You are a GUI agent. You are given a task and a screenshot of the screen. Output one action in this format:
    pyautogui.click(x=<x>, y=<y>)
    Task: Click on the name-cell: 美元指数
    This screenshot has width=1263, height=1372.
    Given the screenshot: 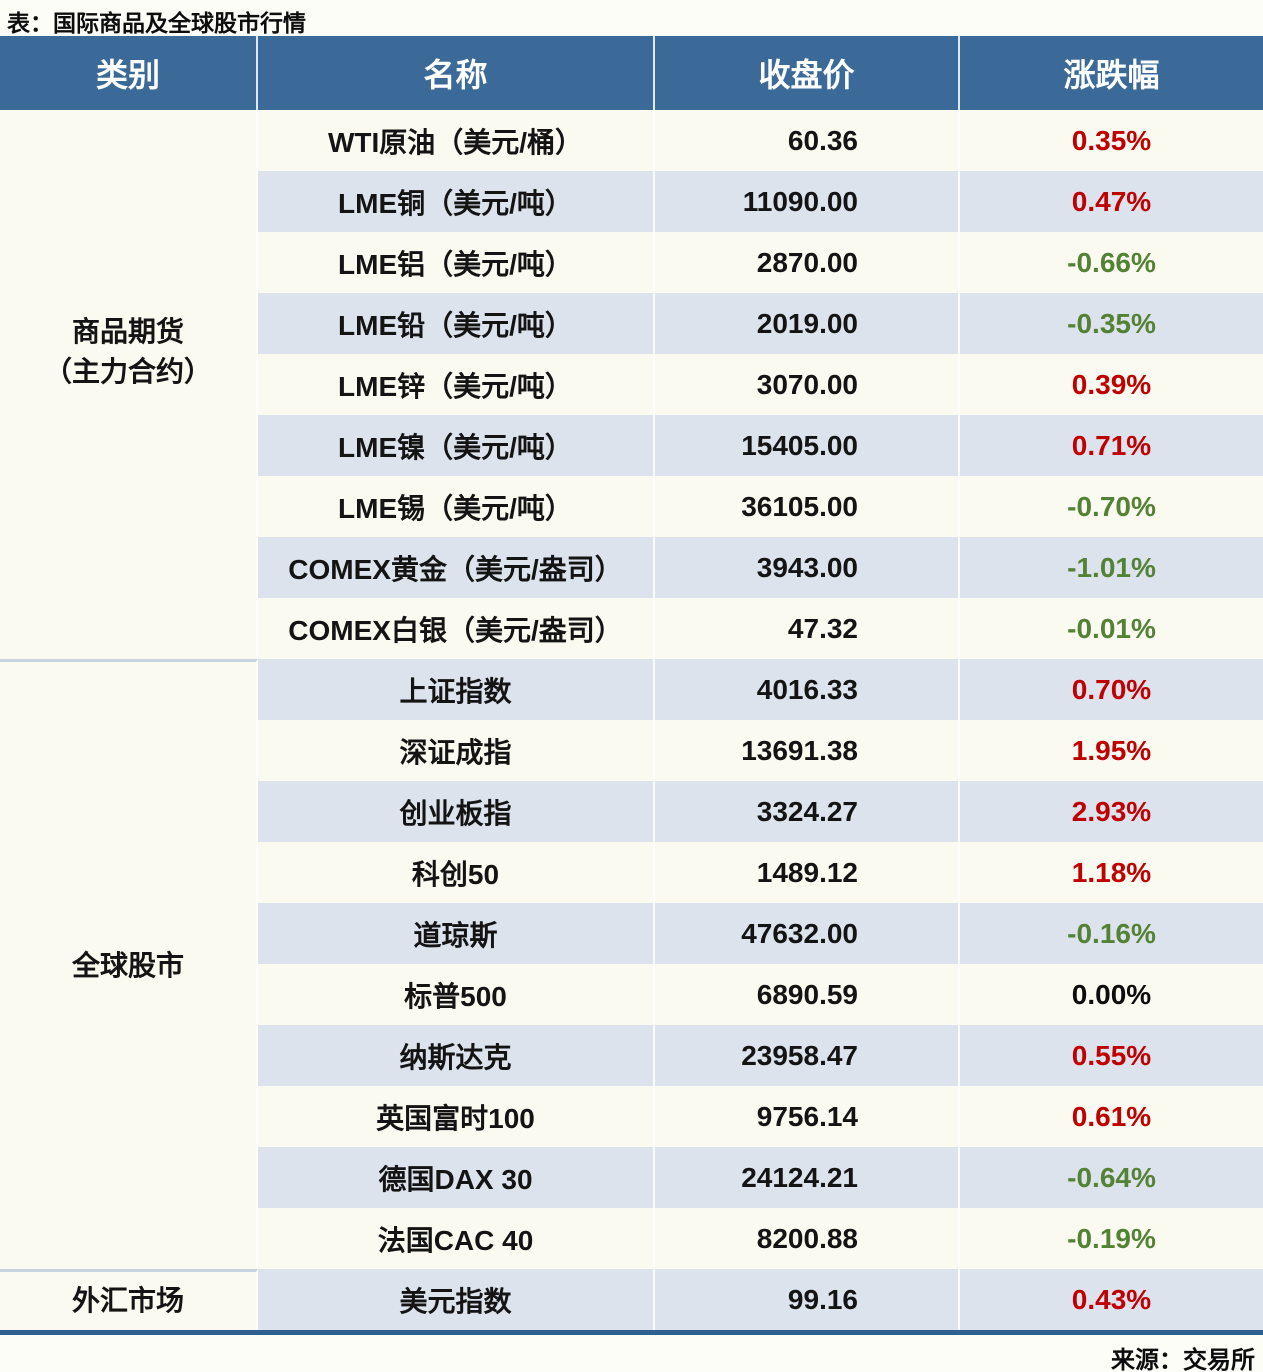 What is the action you would take?
    pyautogui.click(x=456, y=1299)
    